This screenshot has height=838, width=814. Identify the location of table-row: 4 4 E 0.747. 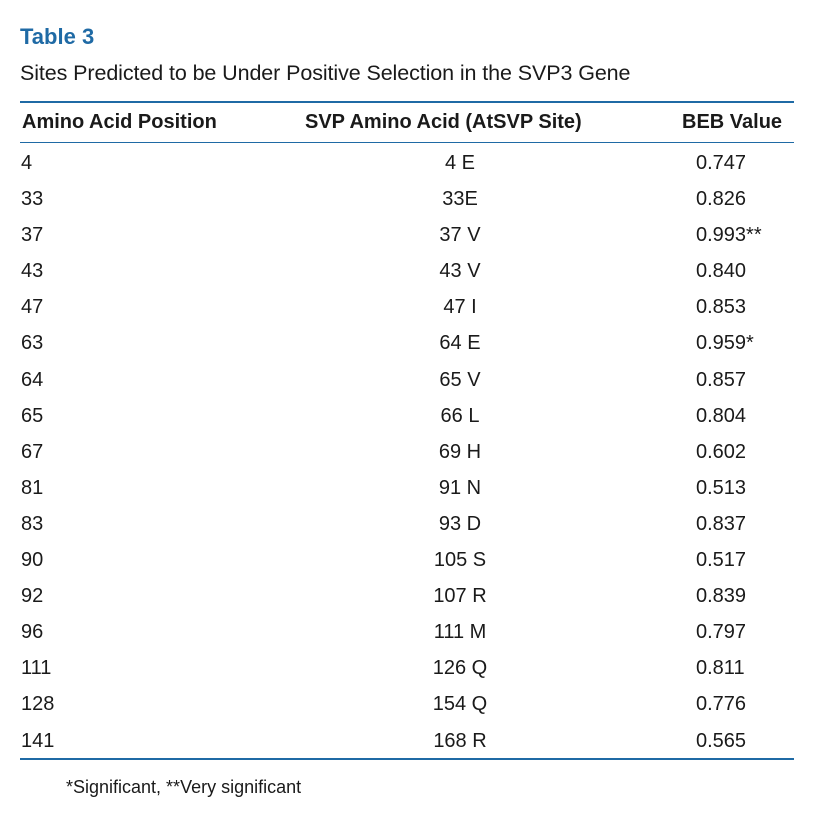
(407, 162).